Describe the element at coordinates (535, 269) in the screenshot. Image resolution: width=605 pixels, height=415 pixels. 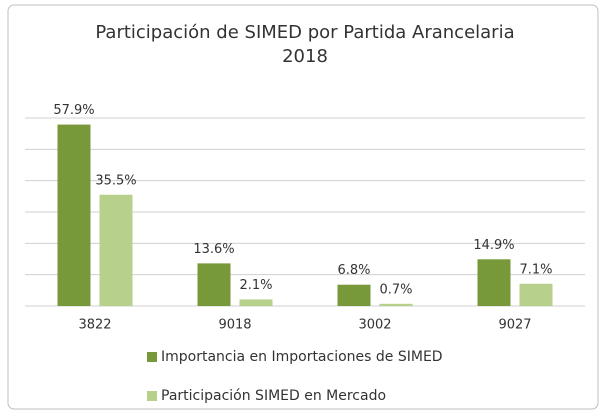
I see `data-label: 7.1%` at that location.